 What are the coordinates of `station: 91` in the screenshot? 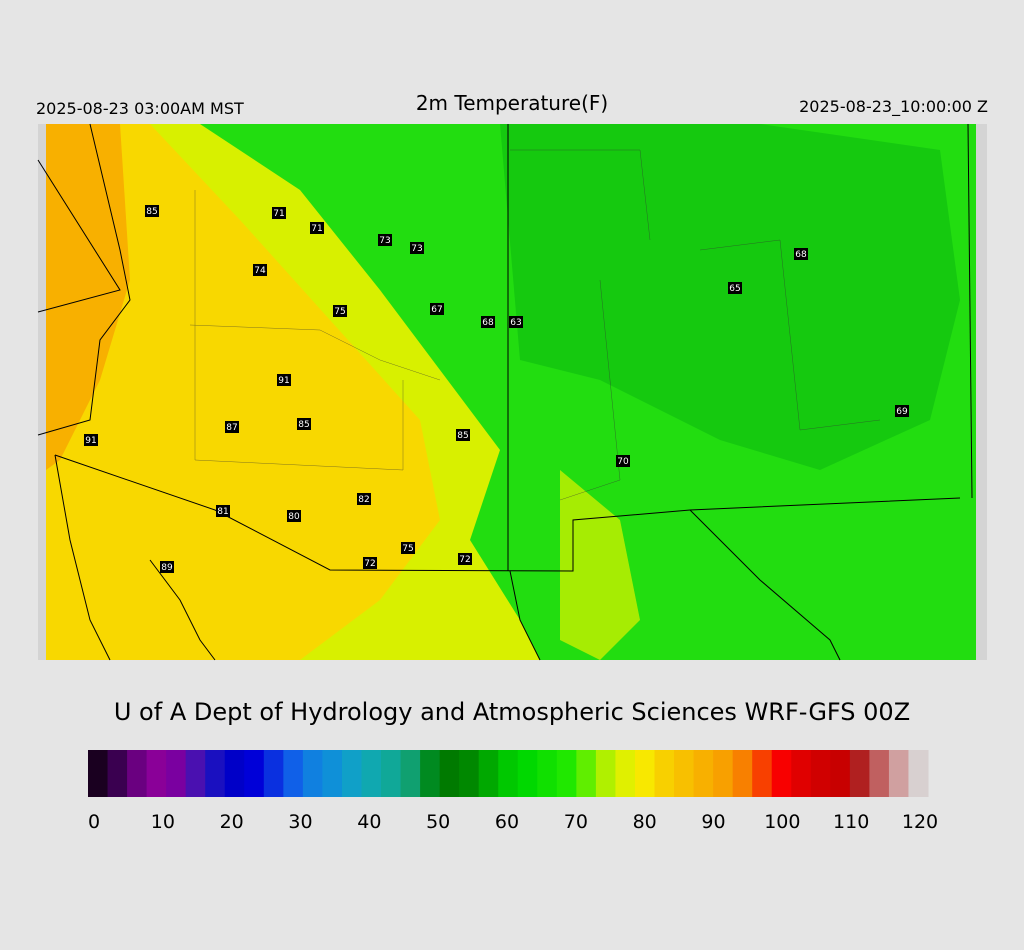 It's located at (284, 380).